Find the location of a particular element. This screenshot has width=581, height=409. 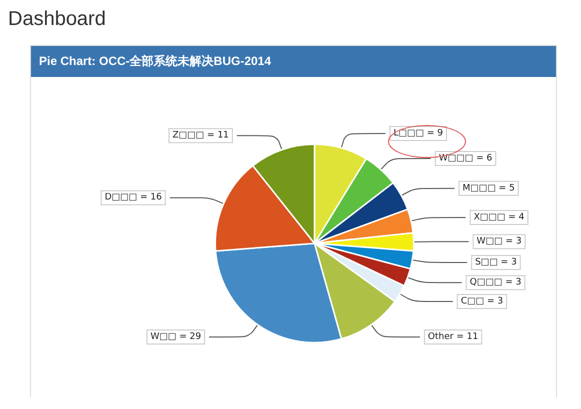

slice-label: M□□□ = 5 is located at coordinates (488, 188).